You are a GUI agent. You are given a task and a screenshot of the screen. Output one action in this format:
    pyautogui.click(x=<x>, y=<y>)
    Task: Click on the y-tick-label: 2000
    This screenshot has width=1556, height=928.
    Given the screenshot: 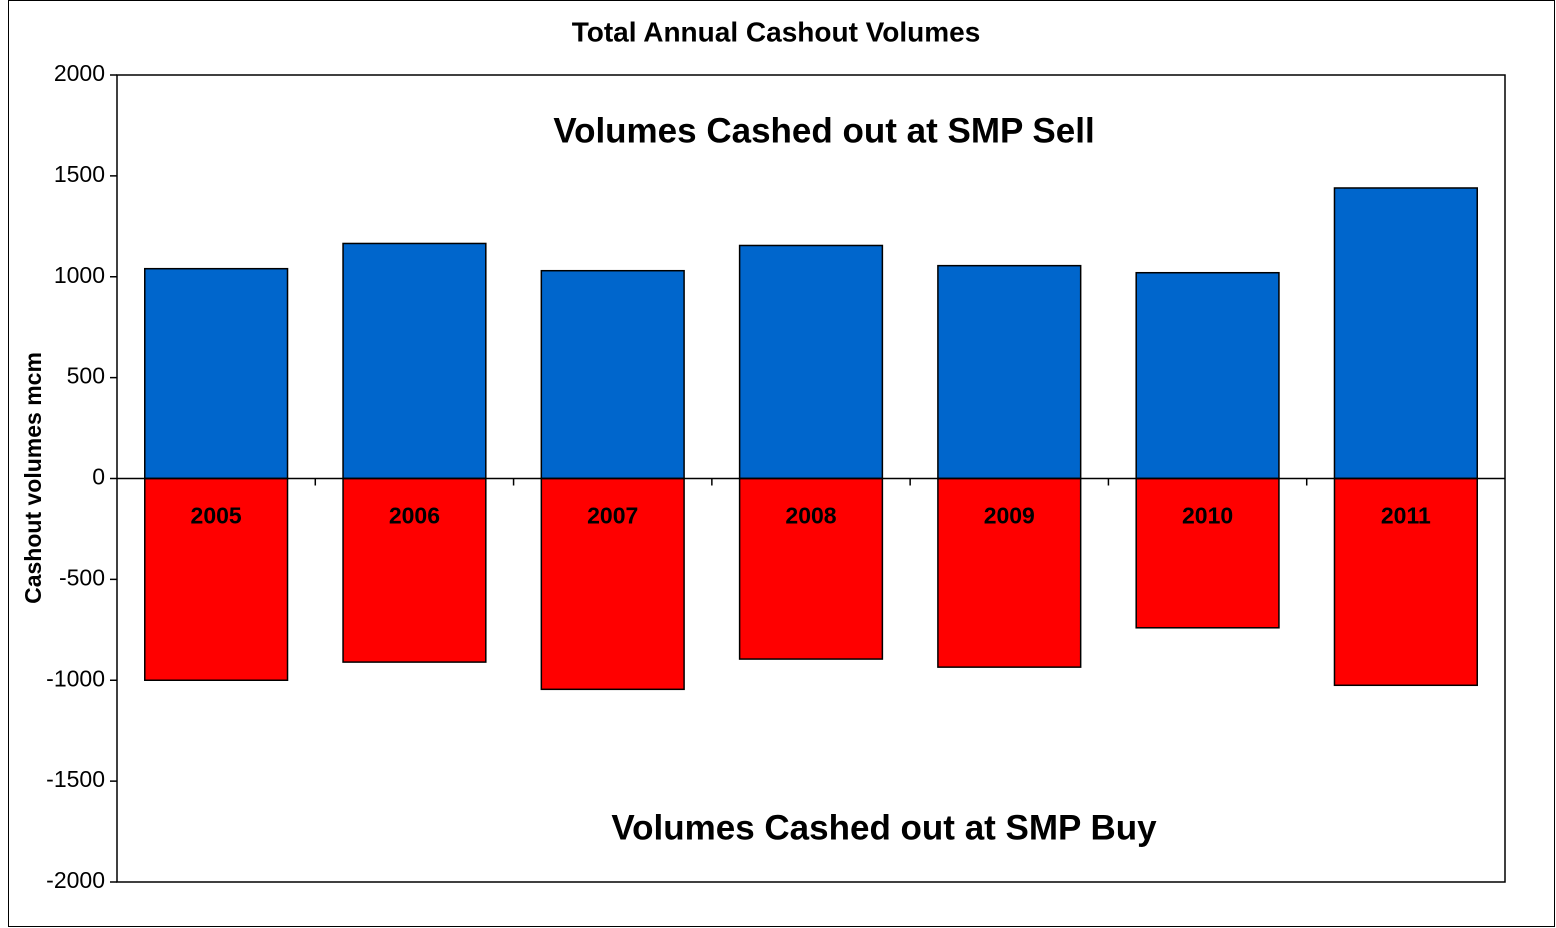 What is the action you would take?
    pyautogui.click(x=79, y=73)
    